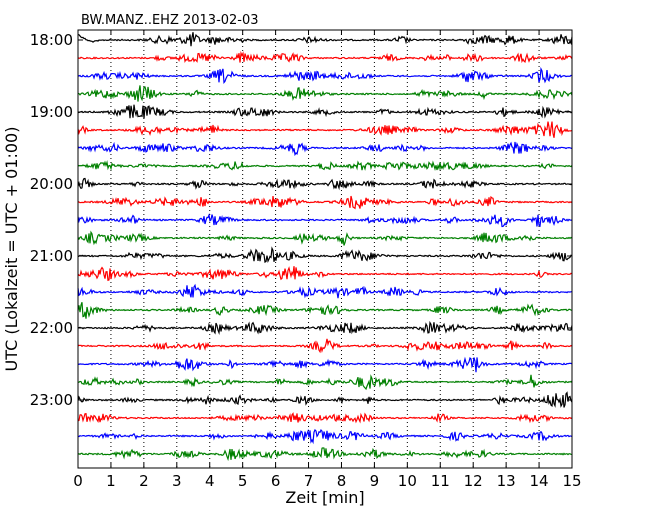 This screenshot has width=650, height=520. What do you see at coordinates (170, 20) in the screenshot?
I see `chart-title: BW.MANZ..EHZ 2013-02-03` at bounding box center [170, 20].